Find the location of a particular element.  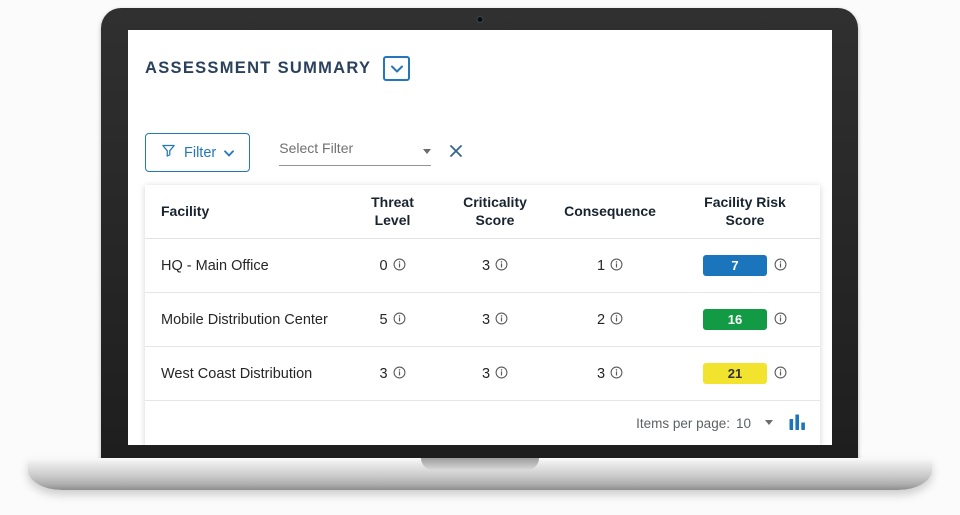

select-filter-placeholder: Select Filter is located at coordinates (316, 147).